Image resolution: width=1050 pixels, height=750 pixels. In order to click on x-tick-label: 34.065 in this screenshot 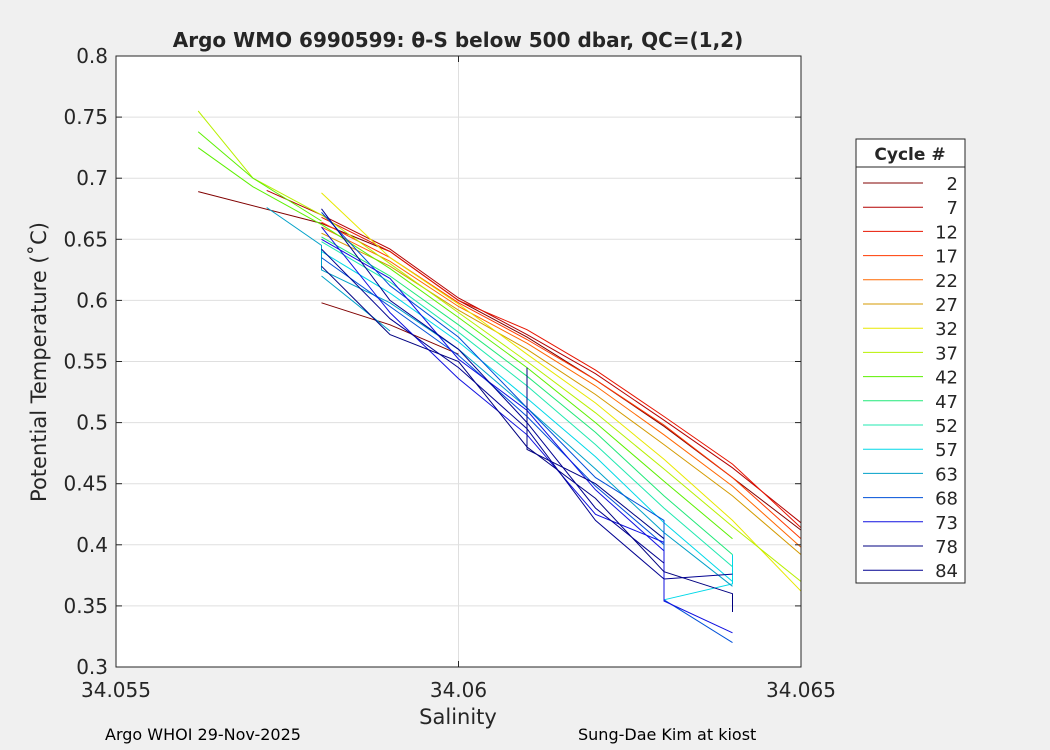, I will do `click(801, 690)`.